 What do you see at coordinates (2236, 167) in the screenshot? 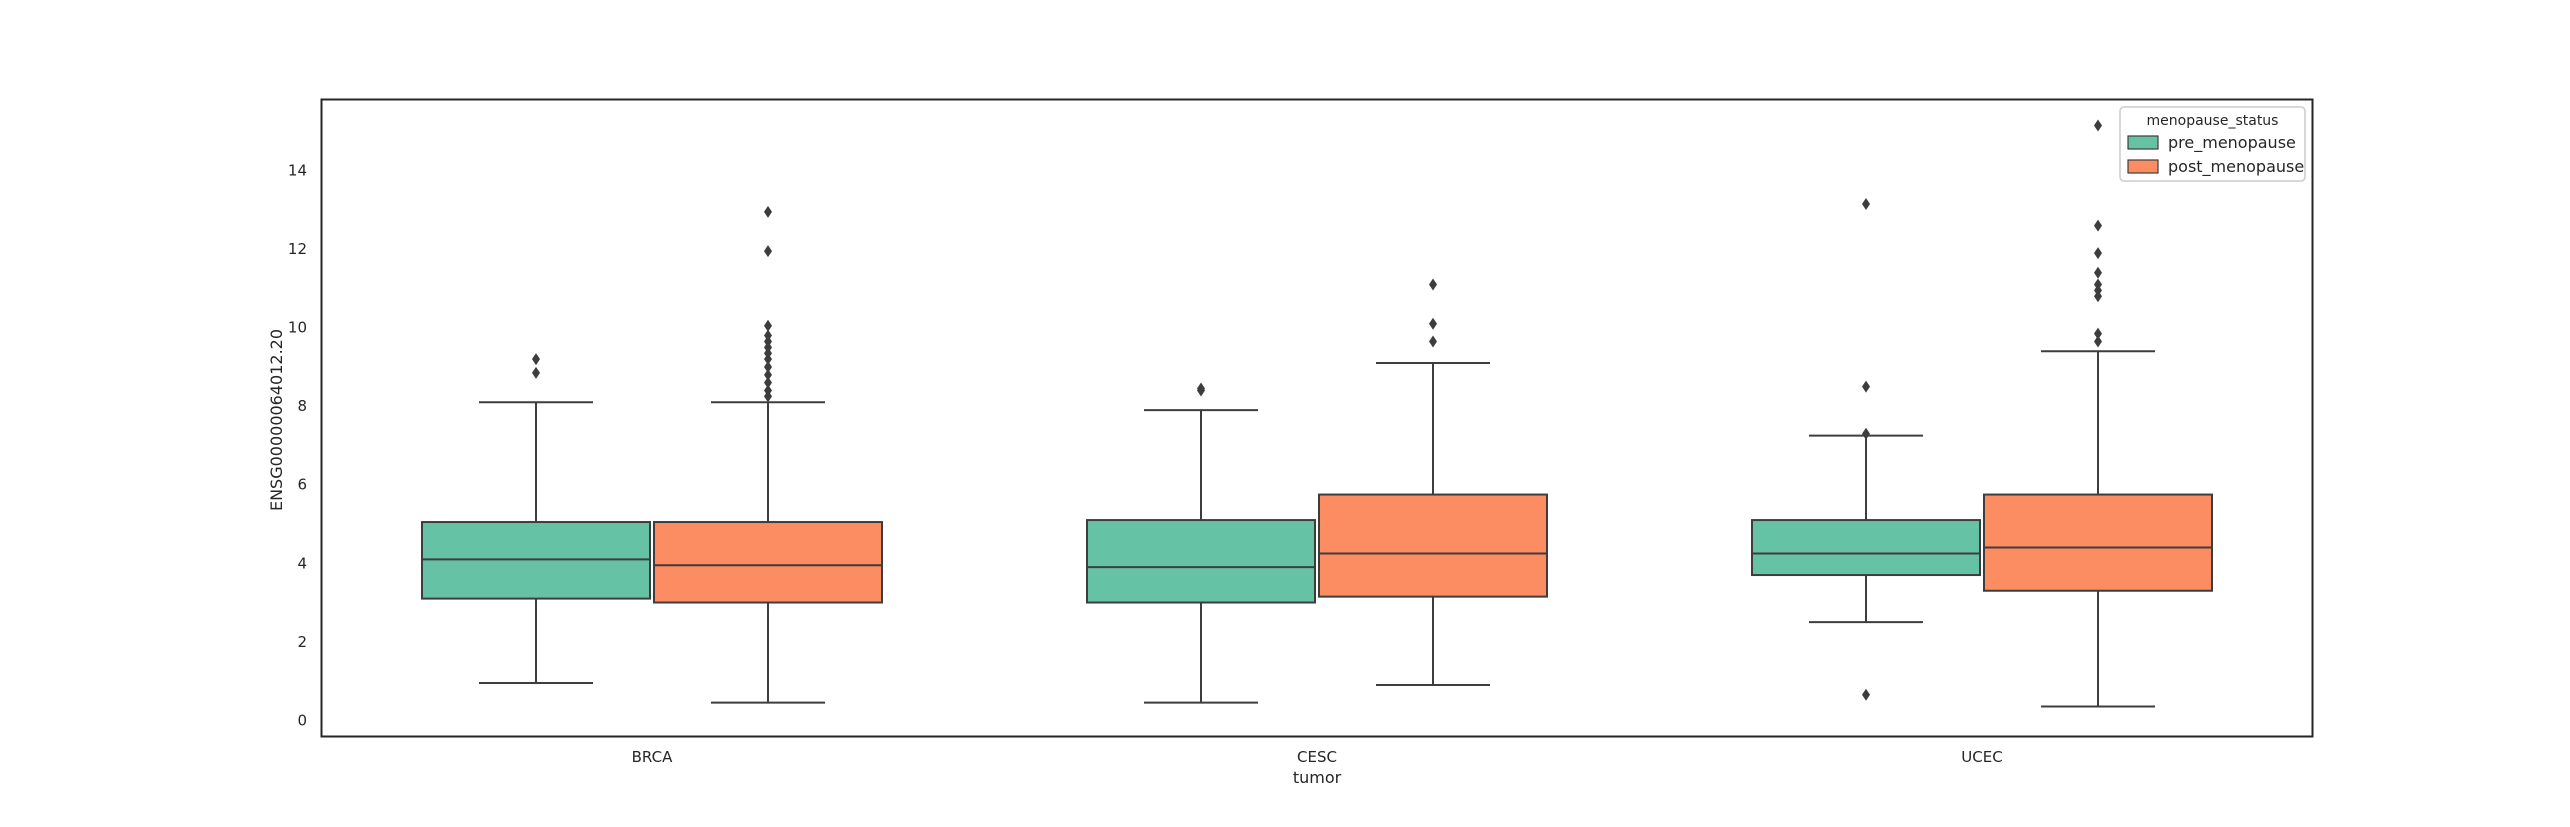
I see `legend-entry-label: post_menopause` at bounding box center [2236, 167].